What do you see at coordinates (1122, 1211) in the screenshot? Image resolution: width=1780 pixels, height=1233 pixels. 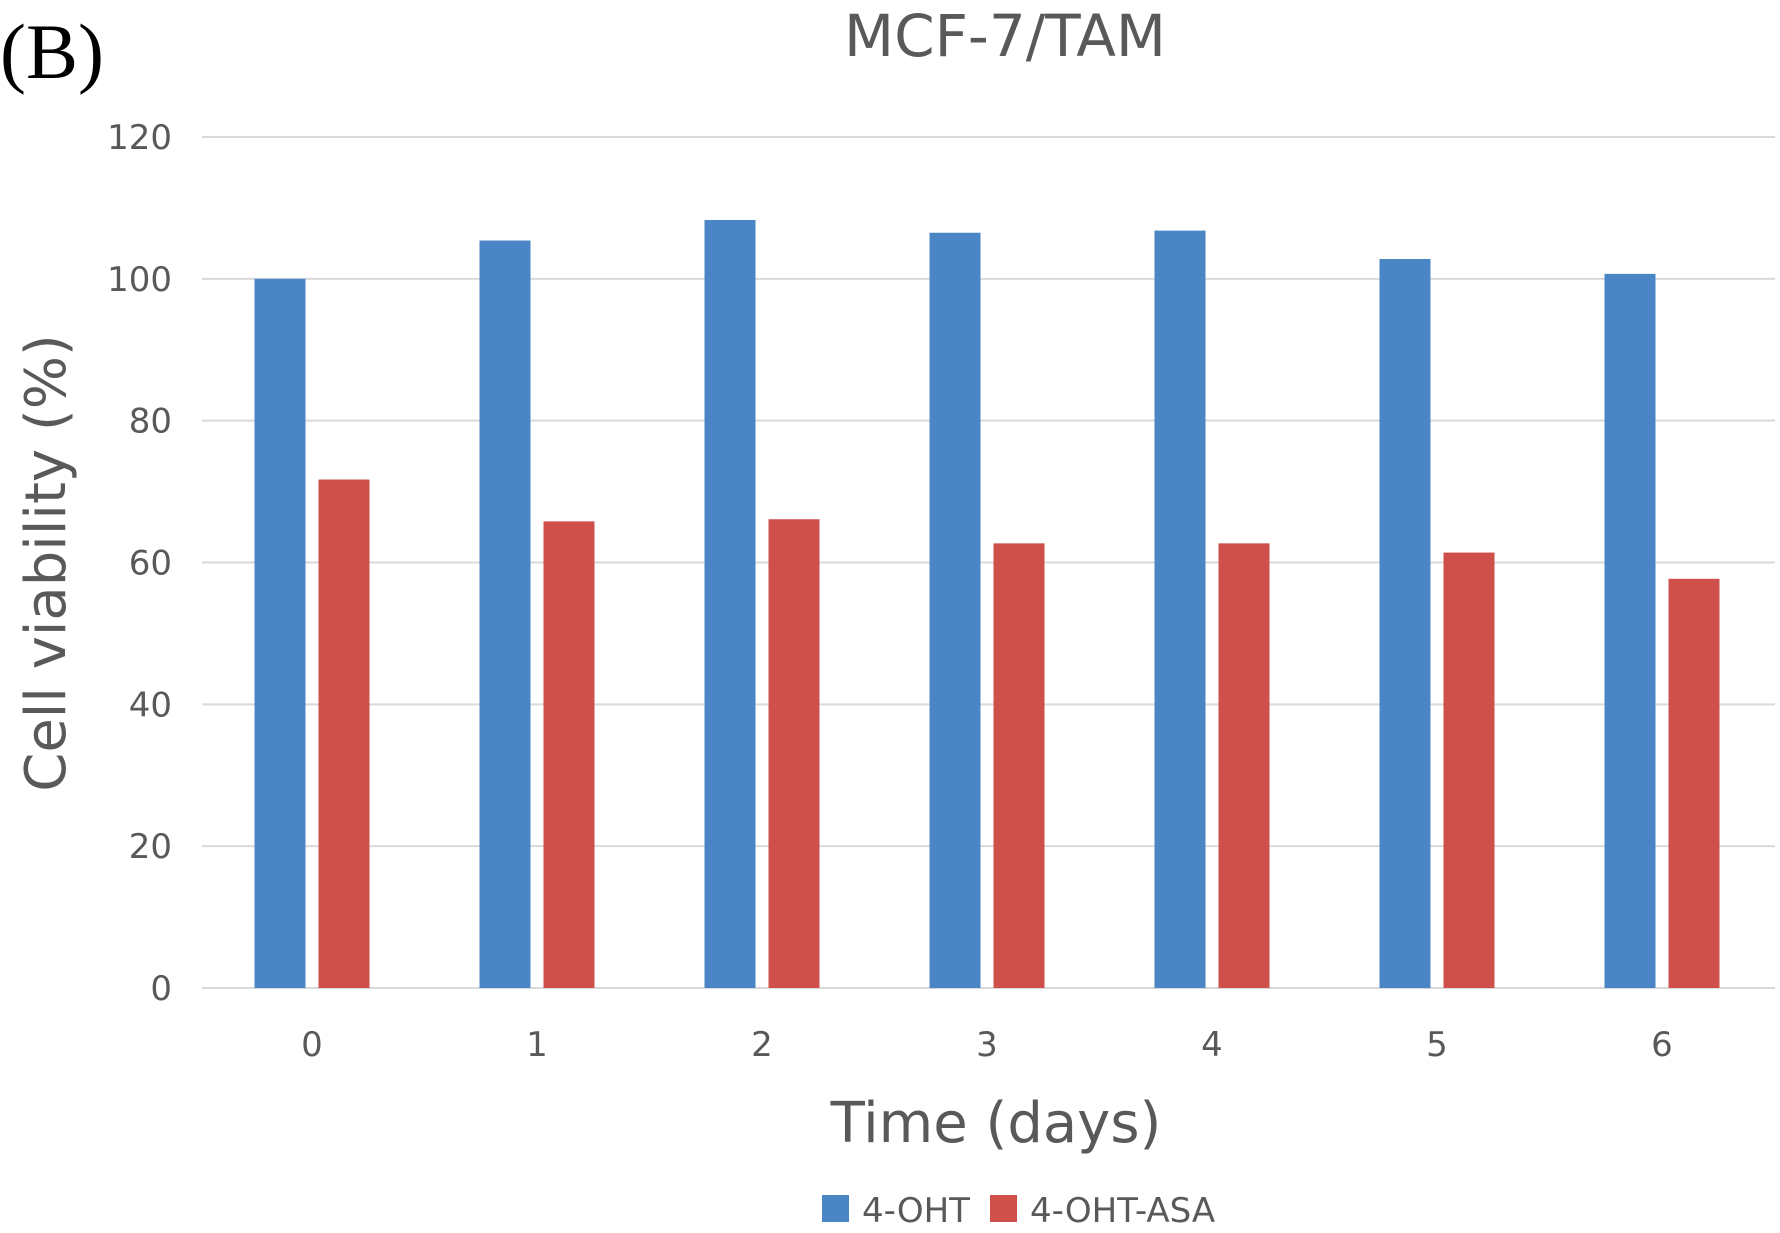 I see `legend-label-4-oht-asa: 4-OHT-ASA` at bounding box center [1122, 1211].